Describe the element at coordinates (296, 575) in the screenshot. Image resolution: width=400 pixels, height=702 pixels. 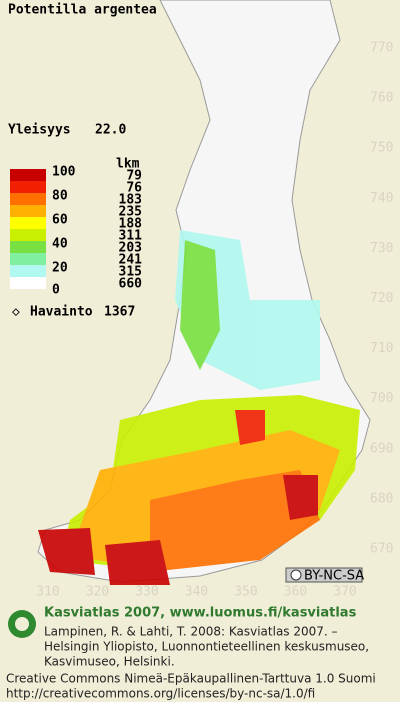
I see `badge-icon` at that location.